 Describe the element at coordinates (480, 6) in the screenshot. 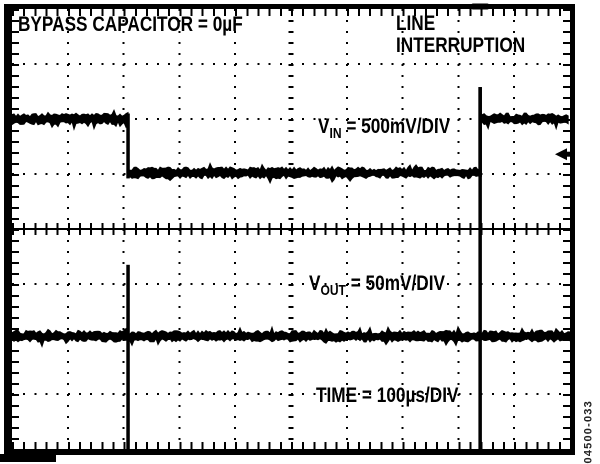

I see `trigger-position-marker` at that location.